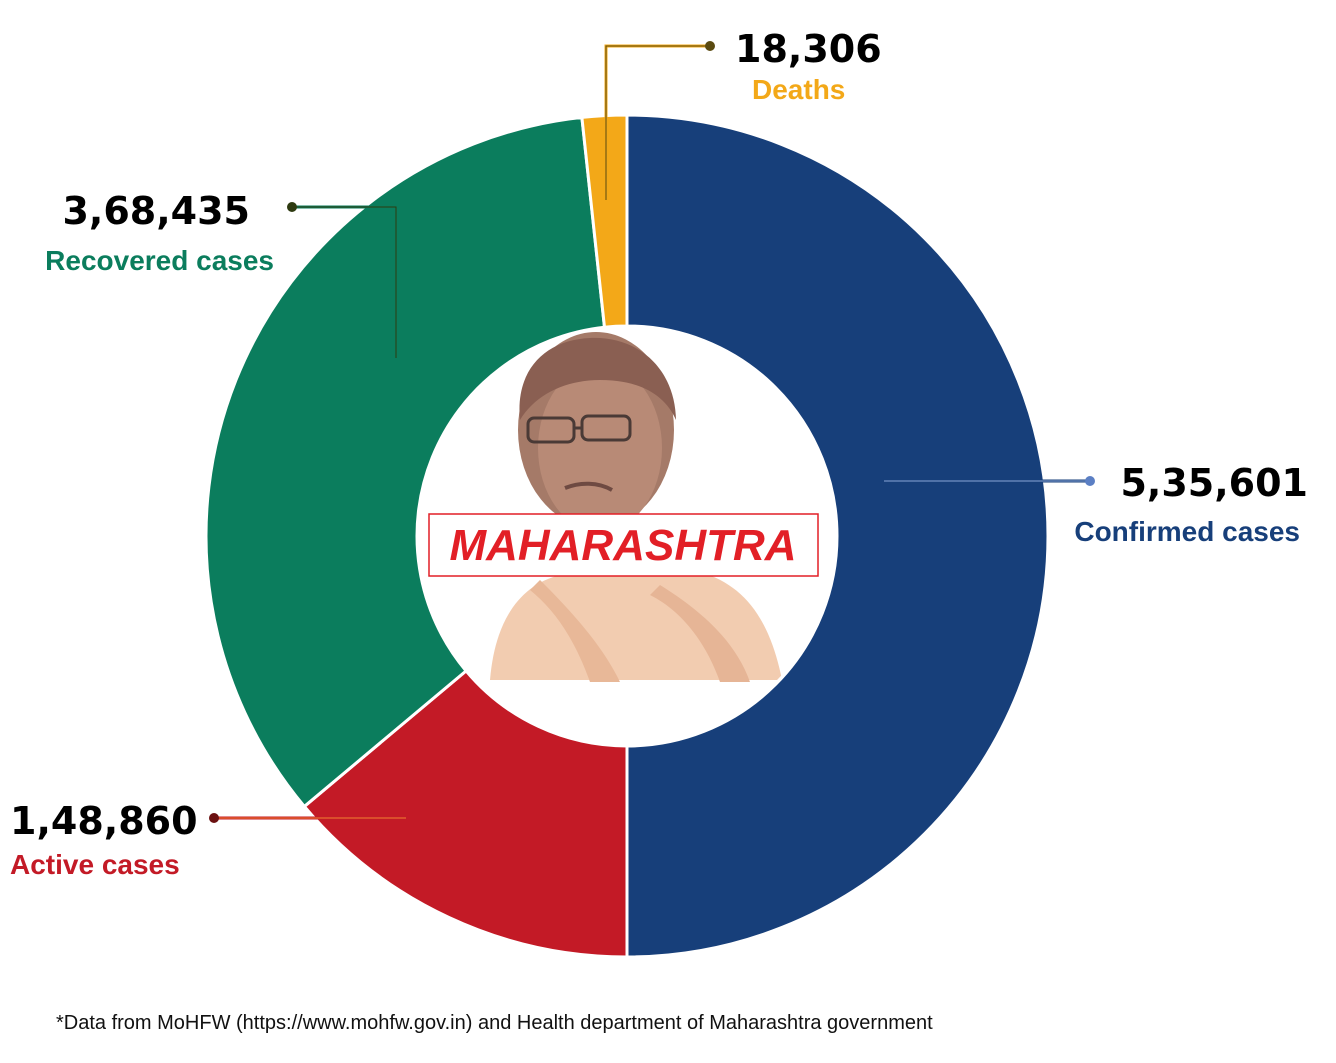 Image resolution: width=1336 pixels, height=1063 pixels. What do you see at coordinates (808, 49) in the screenshot?
I see `deaths-value: 18,306` at bounding box center [808, 49].